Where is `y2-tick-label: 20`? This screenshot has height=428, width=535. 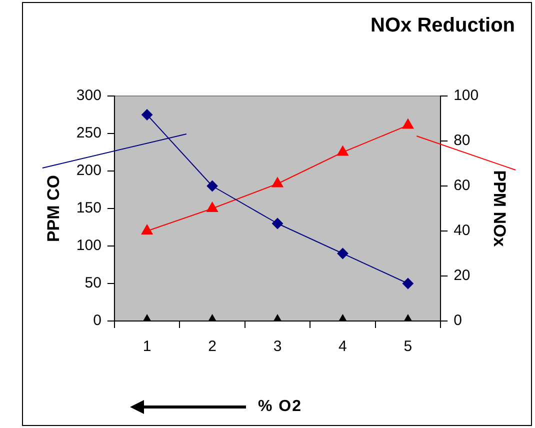 y2-tick-label: 20 is located at coordinates (462, 275).